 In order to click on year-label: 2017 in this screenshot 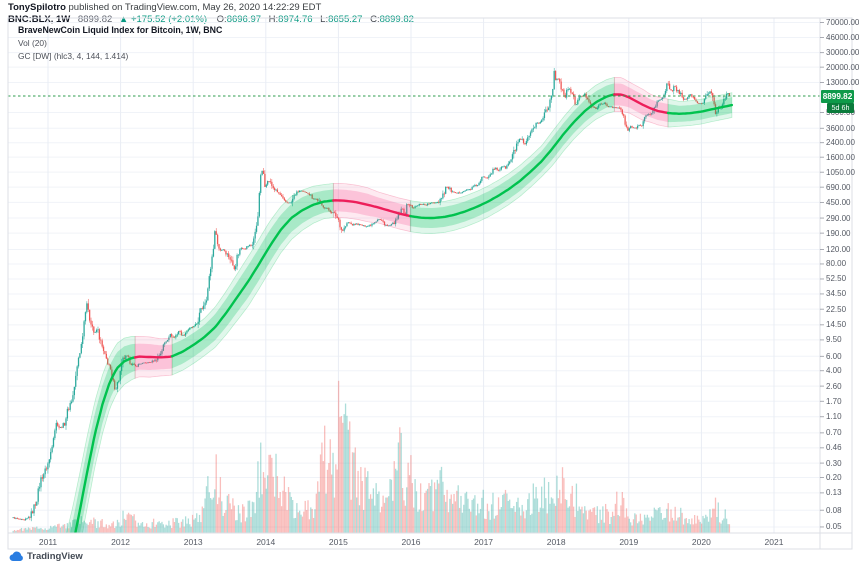, I will do `click(484, 542)`.